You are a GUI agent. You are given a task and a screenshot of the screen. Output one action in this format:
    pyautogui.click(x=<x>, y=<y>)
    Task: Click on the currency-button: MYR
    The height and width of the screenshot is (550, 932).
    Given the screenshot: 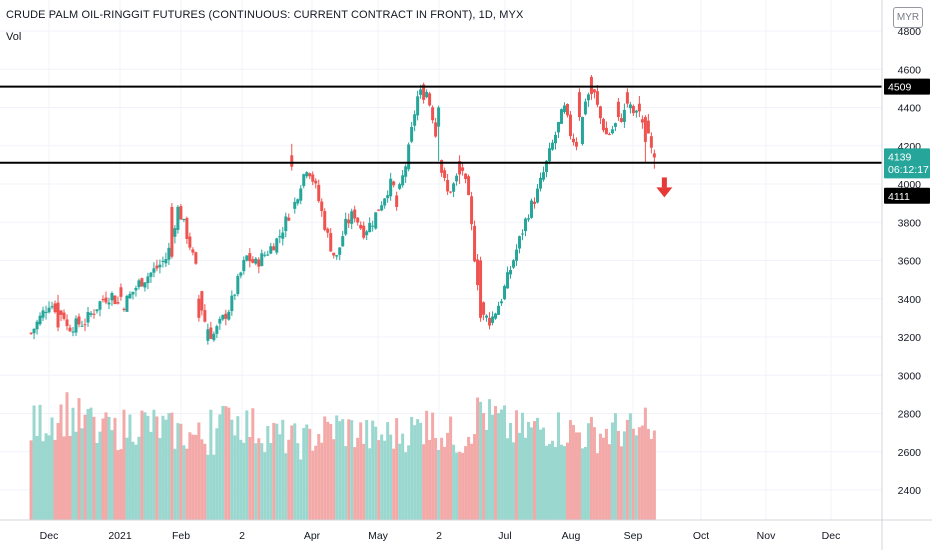 What is the action you would take?
    pyautogui.click(x=908, y=17)
    